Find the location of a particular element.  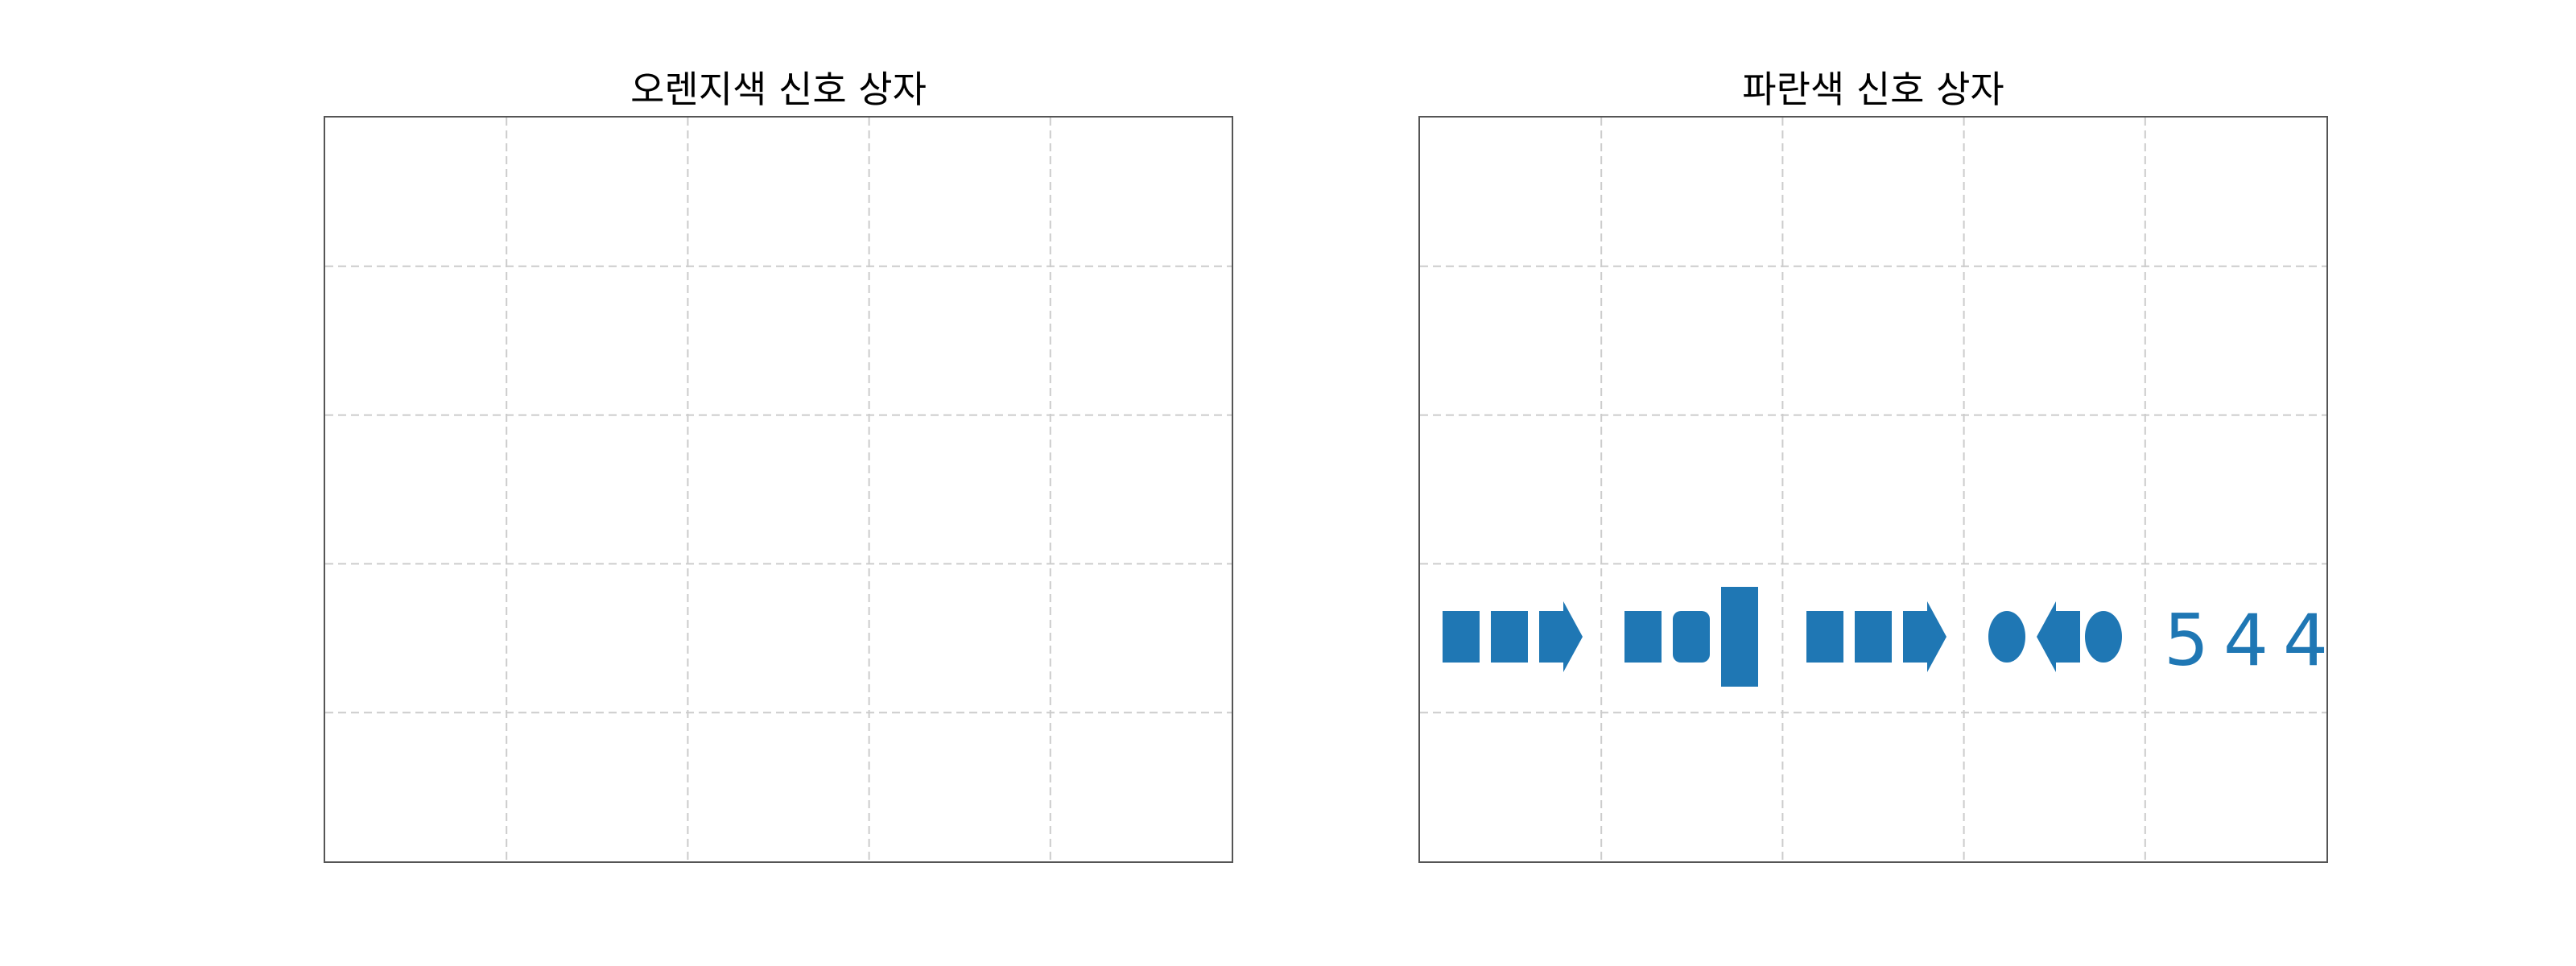

rounded-square-icon is located at coordinates (1691, 637).